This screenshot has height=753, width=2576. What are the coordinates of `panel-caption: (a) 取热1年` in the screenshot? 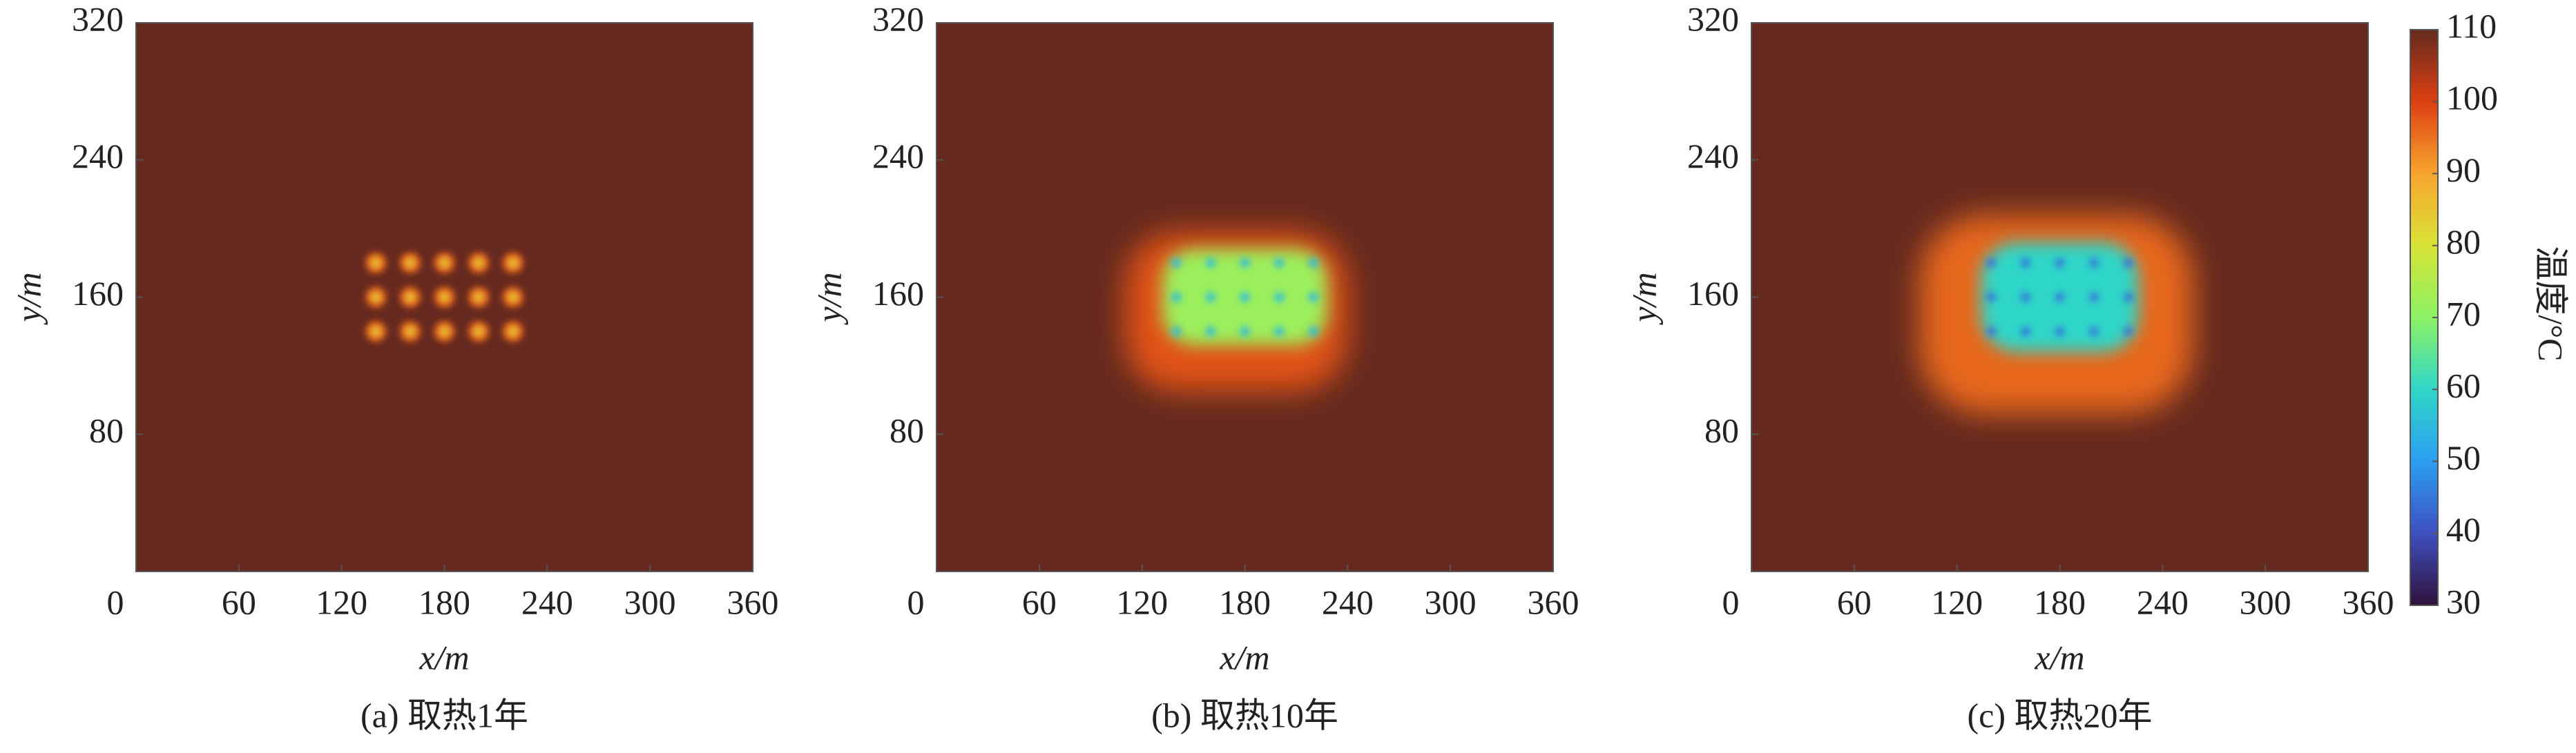 It's located at (444, 715).